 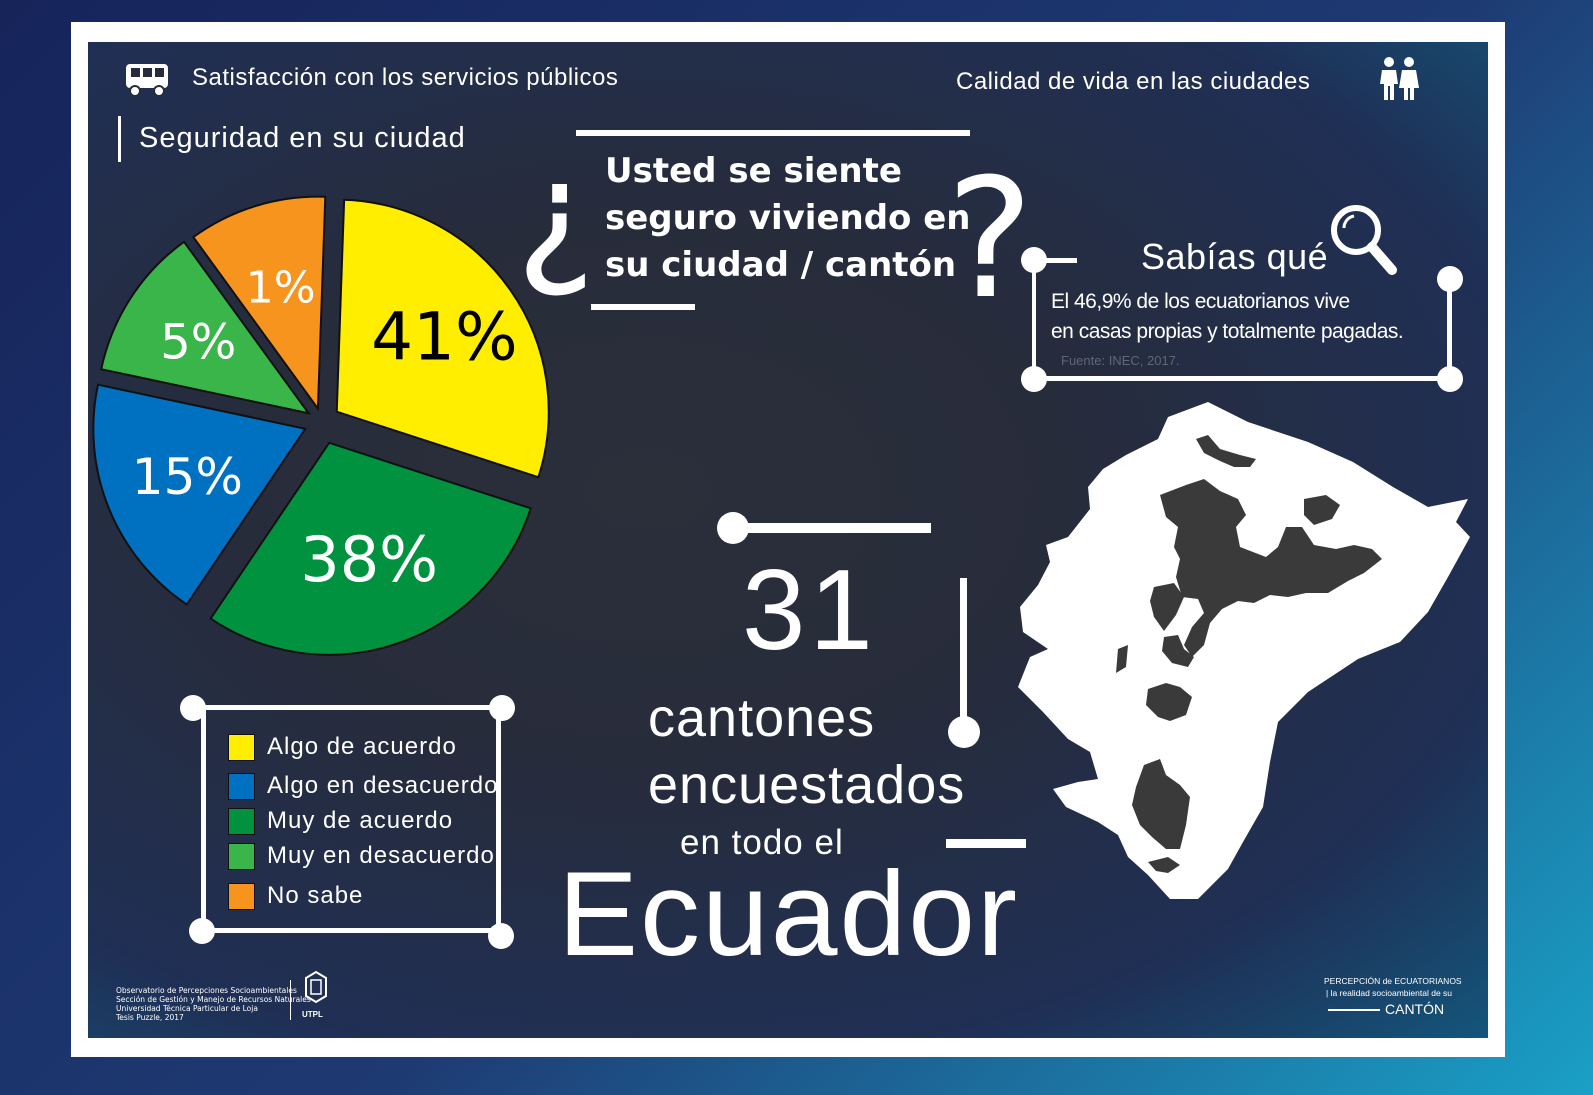 What do you see at coordinates (383, 785) in the screenshot?
I see `legend-label: Algo en desacuerdo` at bounding box center [383, 785].